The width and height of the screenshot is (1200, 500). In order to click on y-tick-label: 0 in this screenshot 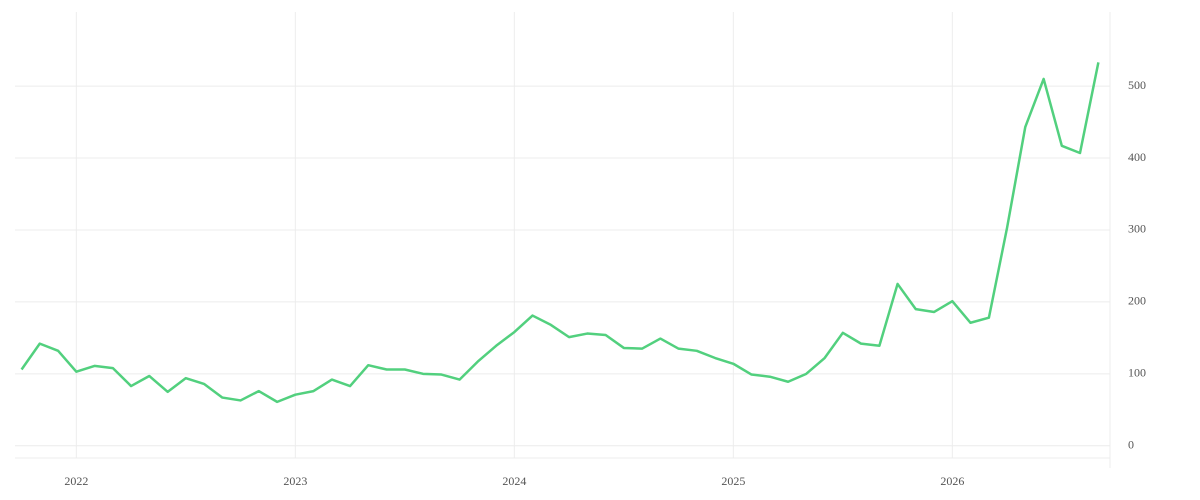, I will do `click(1131, 445)`.